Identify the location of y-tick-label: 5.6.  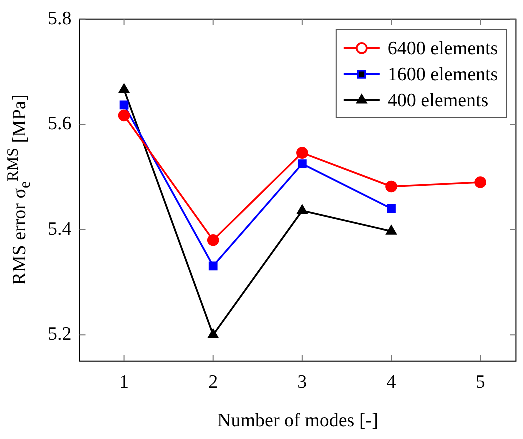
(60, 124).